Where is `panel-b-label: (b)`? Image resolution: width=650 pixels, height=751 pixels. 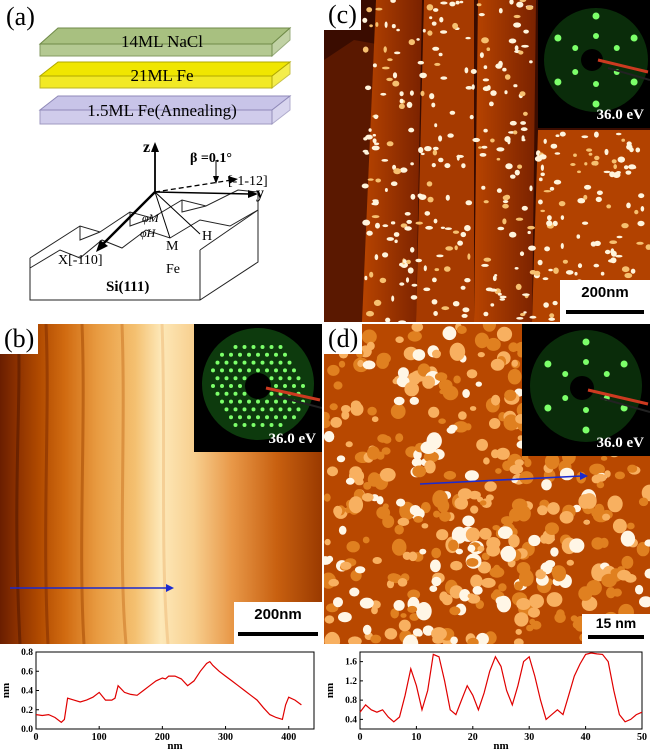
panel-b-label: (b) is located at coordinates (19, 339).